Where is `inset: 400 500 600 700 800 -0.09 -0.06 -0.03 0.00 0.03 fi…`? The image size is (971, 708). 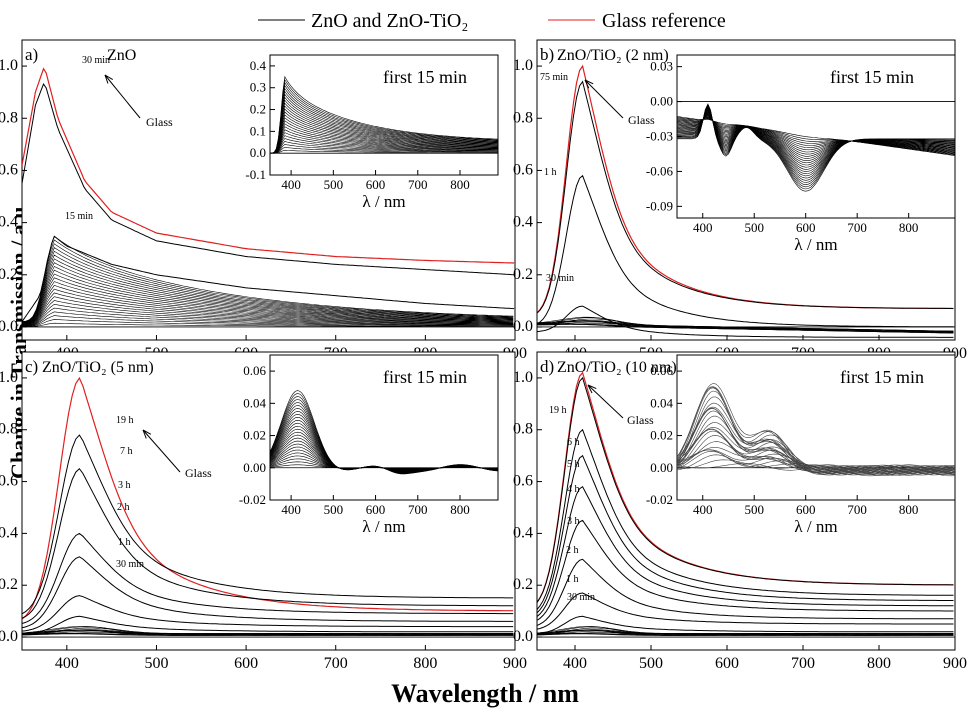
inset: 400 500 600 700 800 -0.09 -0.06 -0.03 0.00 0.03 fi… is located at coordinates (801, 154).